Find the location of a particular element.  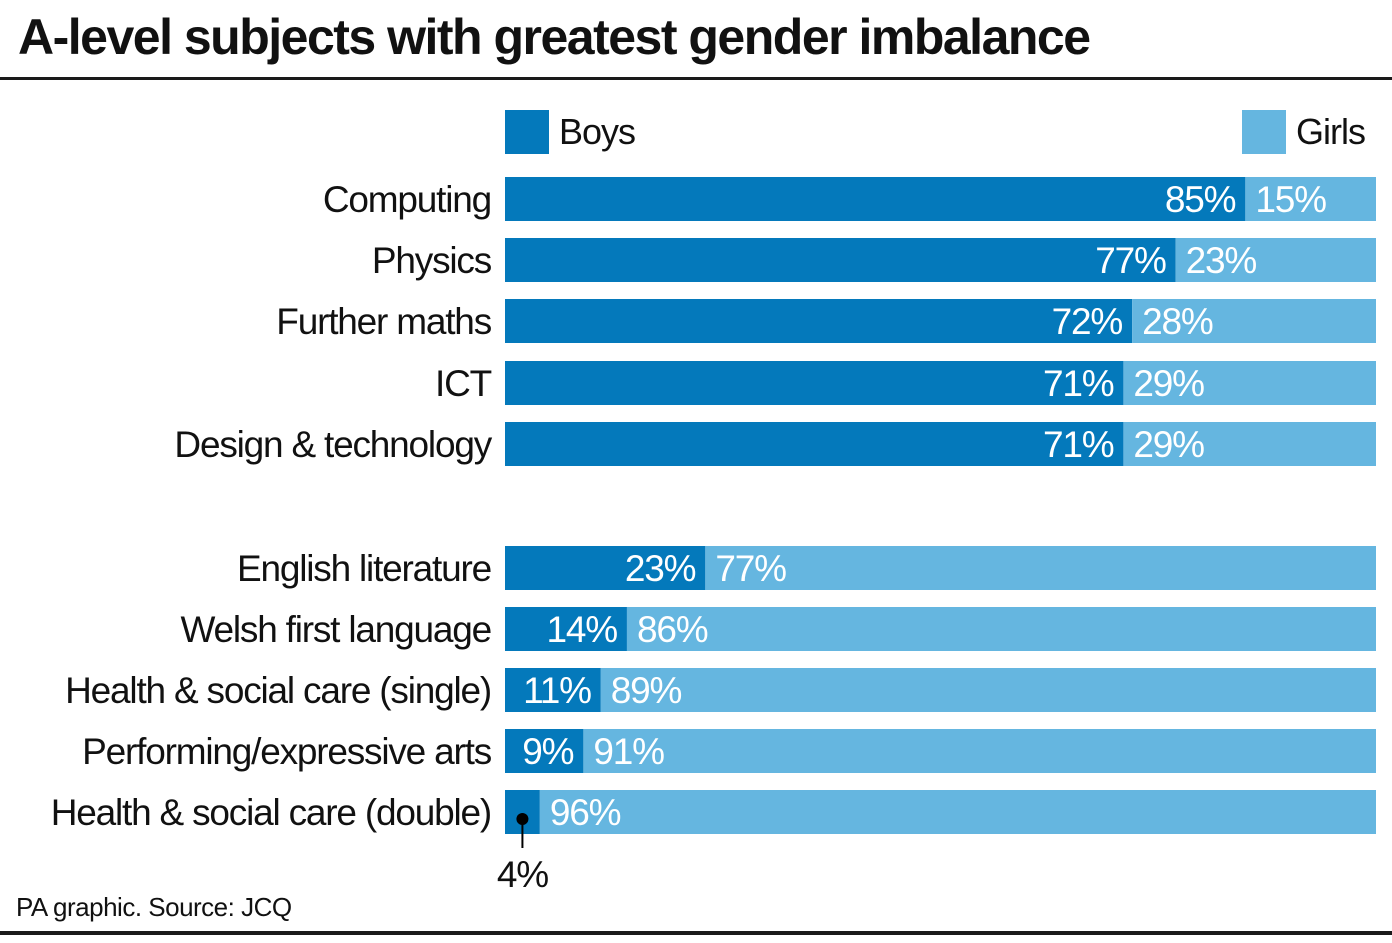

bar-boys-design-technology is located at coordinates (814, 444).